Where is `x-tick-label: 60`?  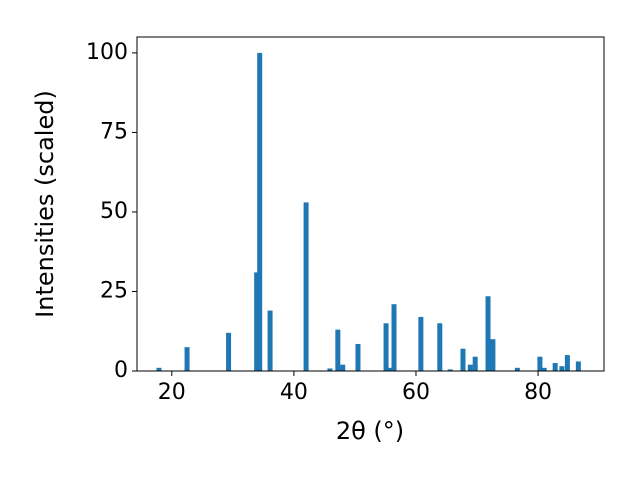 x-tick-label: 60 is located at coordinates (416, 392).